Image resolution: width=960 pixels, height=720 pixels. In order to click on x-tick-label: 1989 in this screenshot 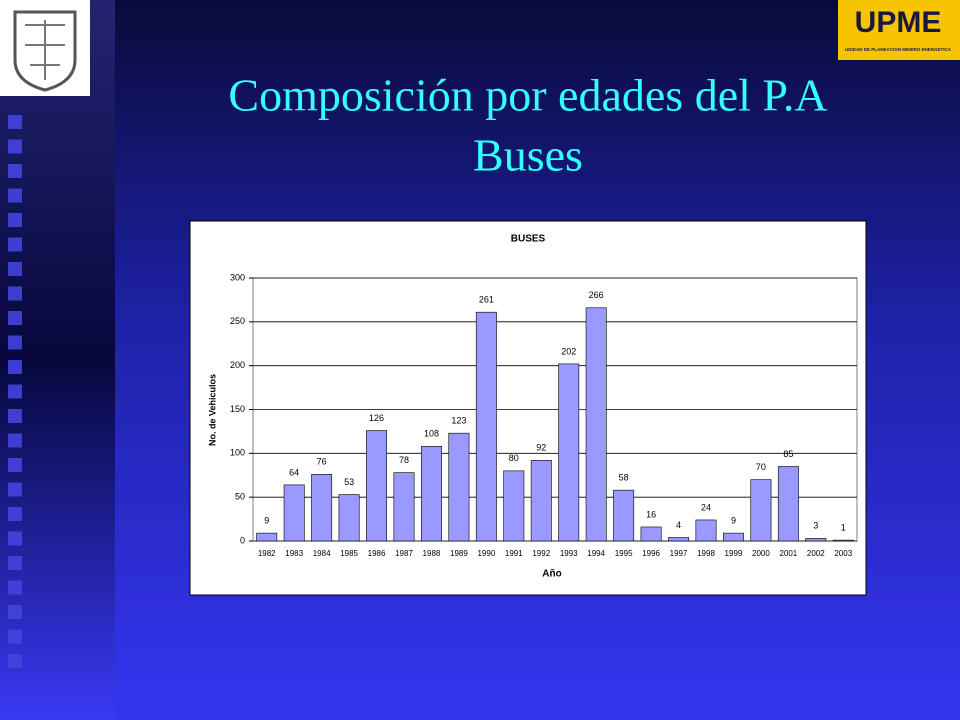, I will do `click(459, 553)`.